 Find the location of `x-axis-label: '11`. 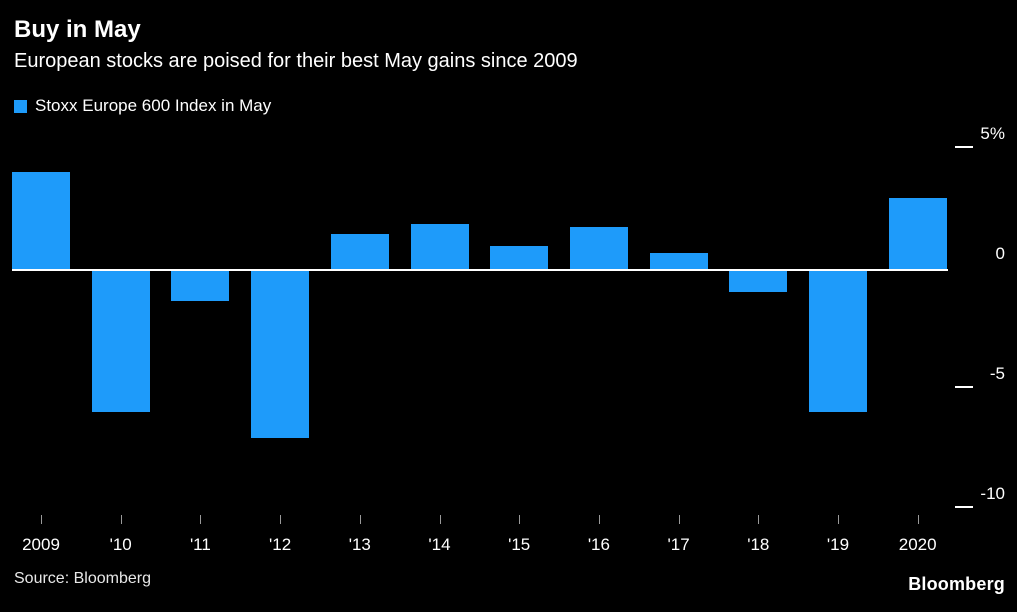

x-axis-label: '11 is located at coordinates (200, 544).